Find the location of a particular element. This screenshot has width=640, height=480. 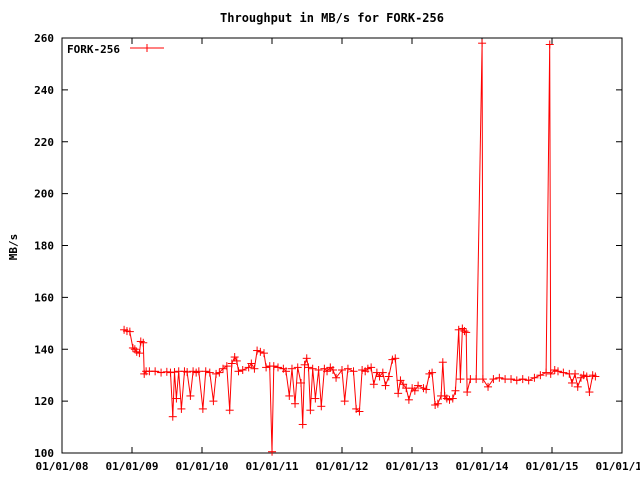

x-tick-label: 01/01/15 is located at coordinates (552, 466).